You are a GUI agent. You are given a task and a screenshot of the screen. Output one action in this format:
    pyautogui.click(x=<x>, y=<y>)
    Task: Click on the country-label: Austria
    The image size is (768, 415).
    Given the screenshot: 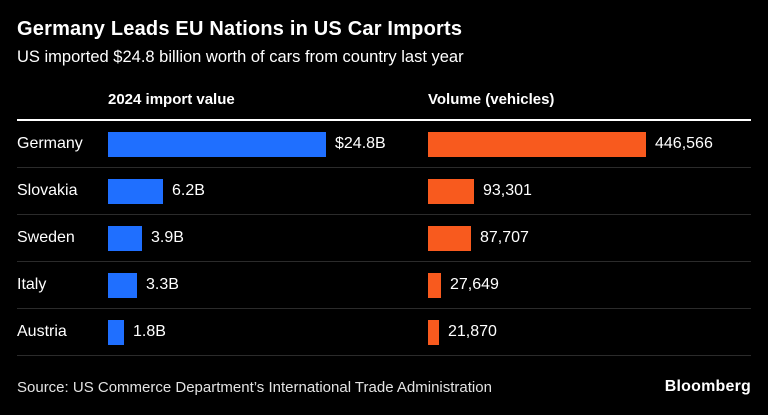 What is the action you would take?
    pyautogui.click(x=42, y=331)
    